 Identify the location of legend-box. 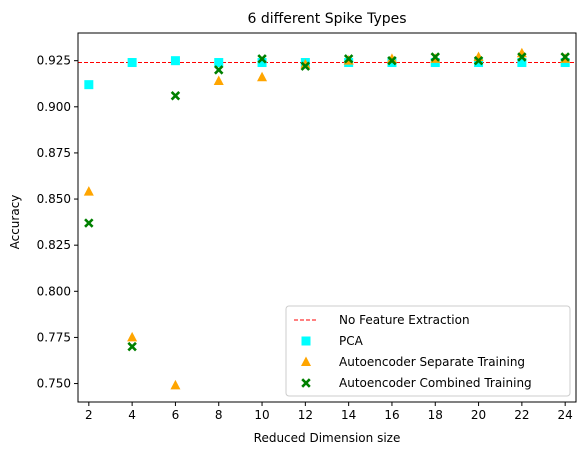
(428, 351).